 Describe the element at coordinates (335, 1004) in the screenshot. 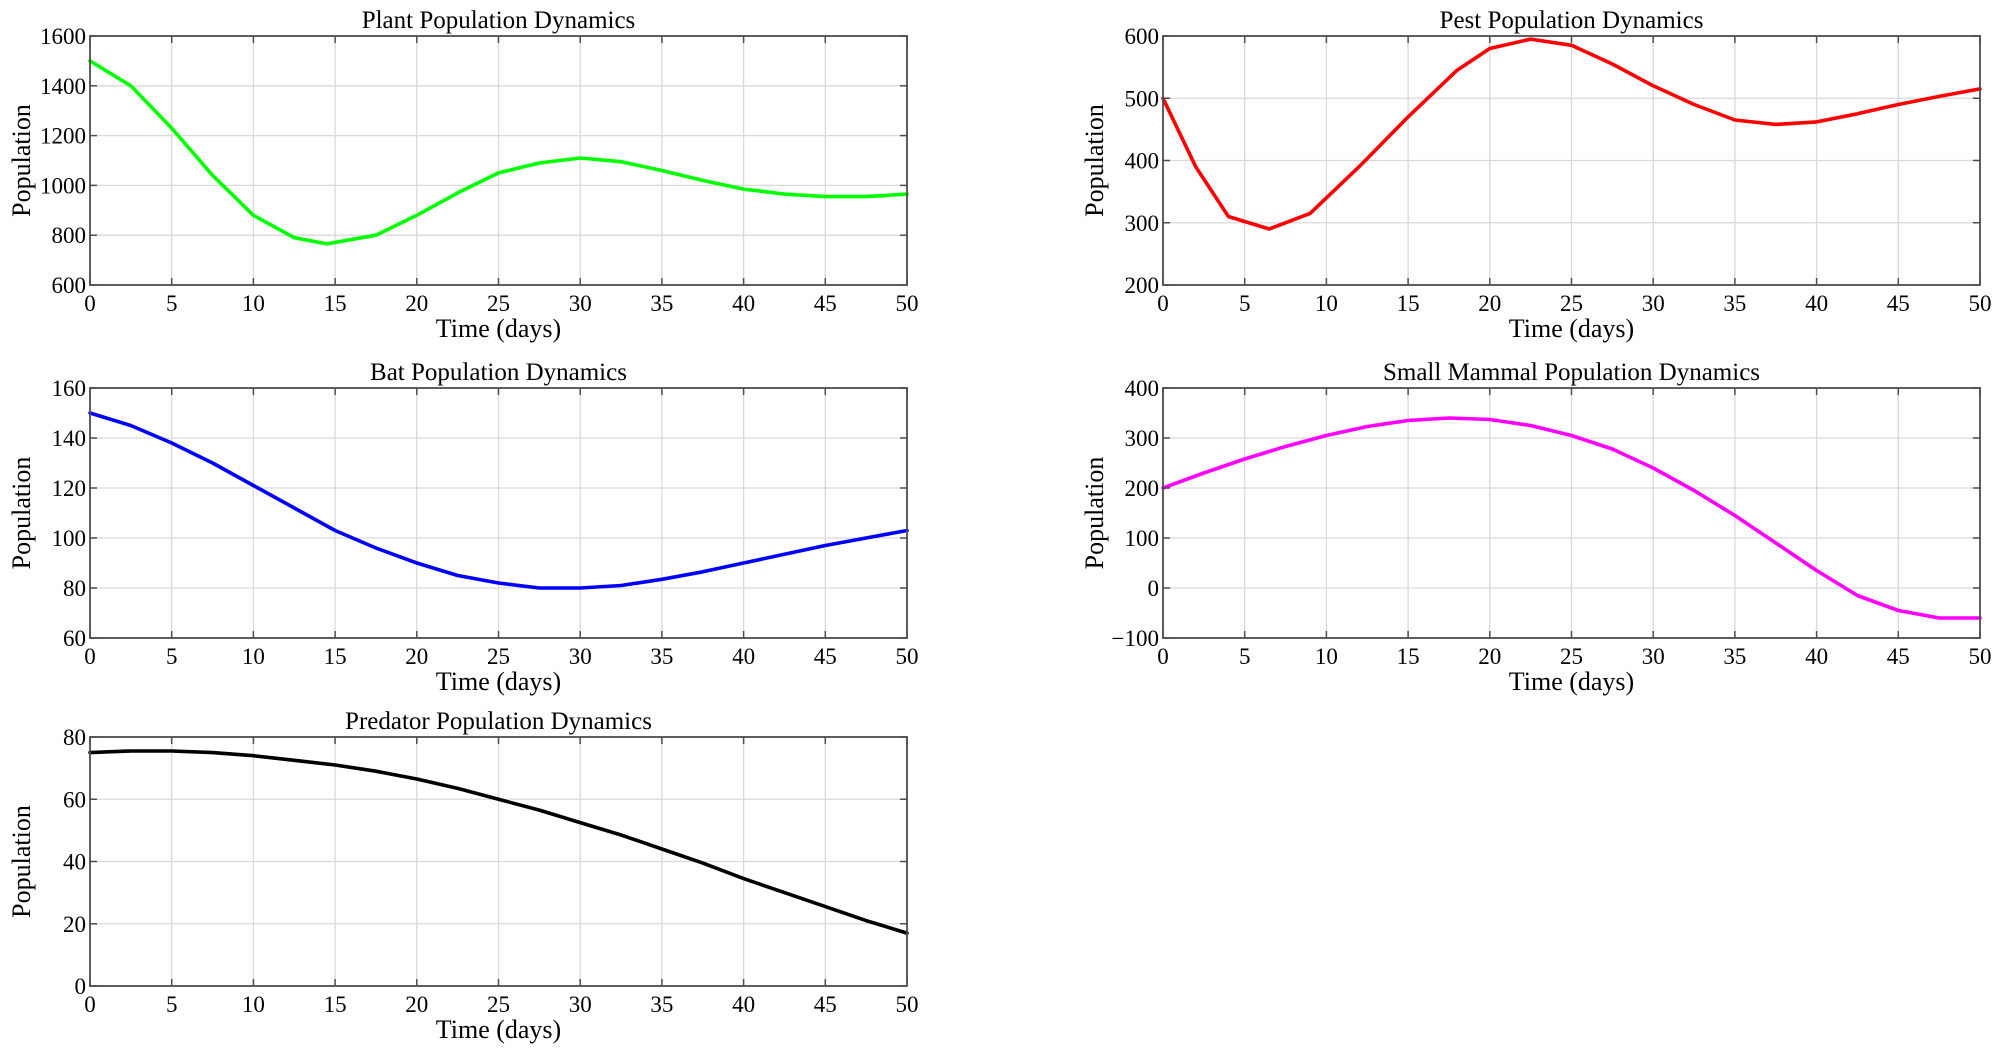

I see `predator-x-tick-label: 15` at that location.